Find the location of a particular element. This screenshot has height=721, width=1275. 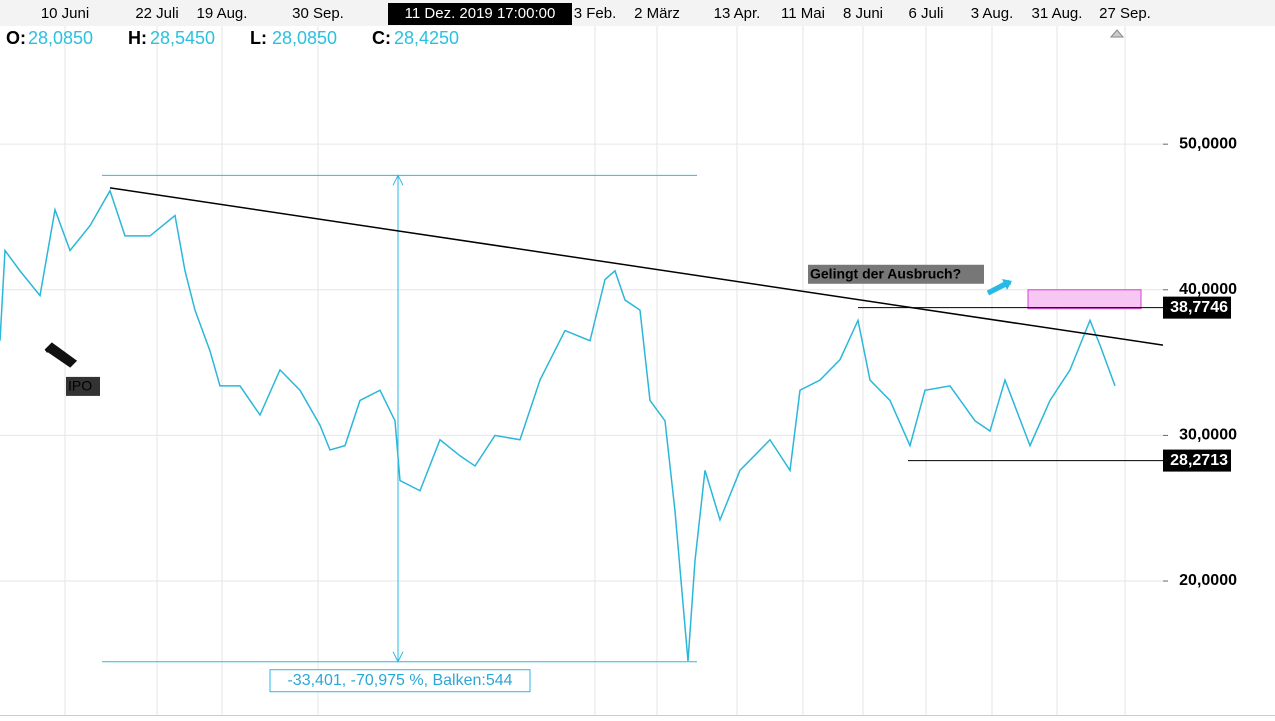

y-tick-label: 30,0000 is located at coordinates (1208, 435).